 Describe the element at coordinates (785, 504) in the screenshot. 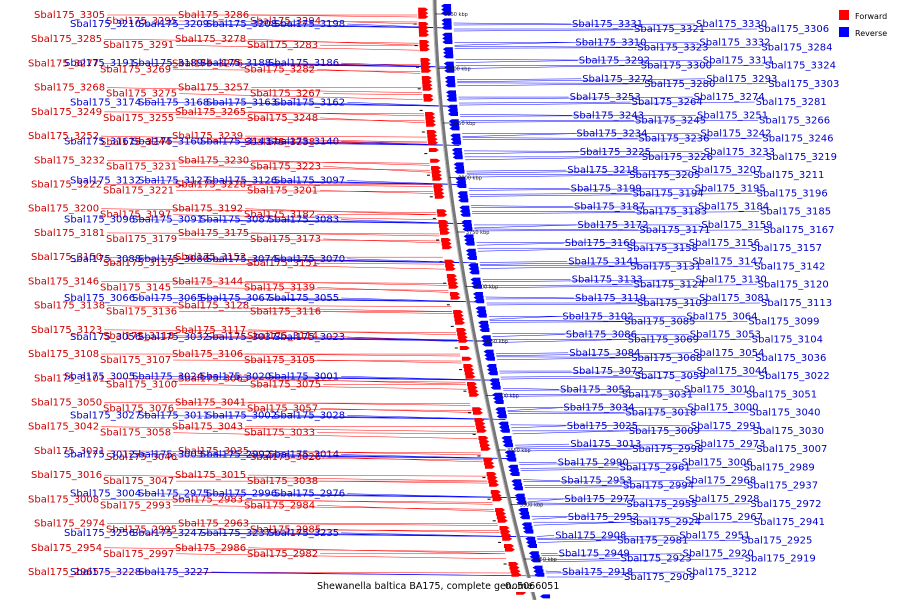

I see `reverse-gene-label: Sbal175_2972` at that location.